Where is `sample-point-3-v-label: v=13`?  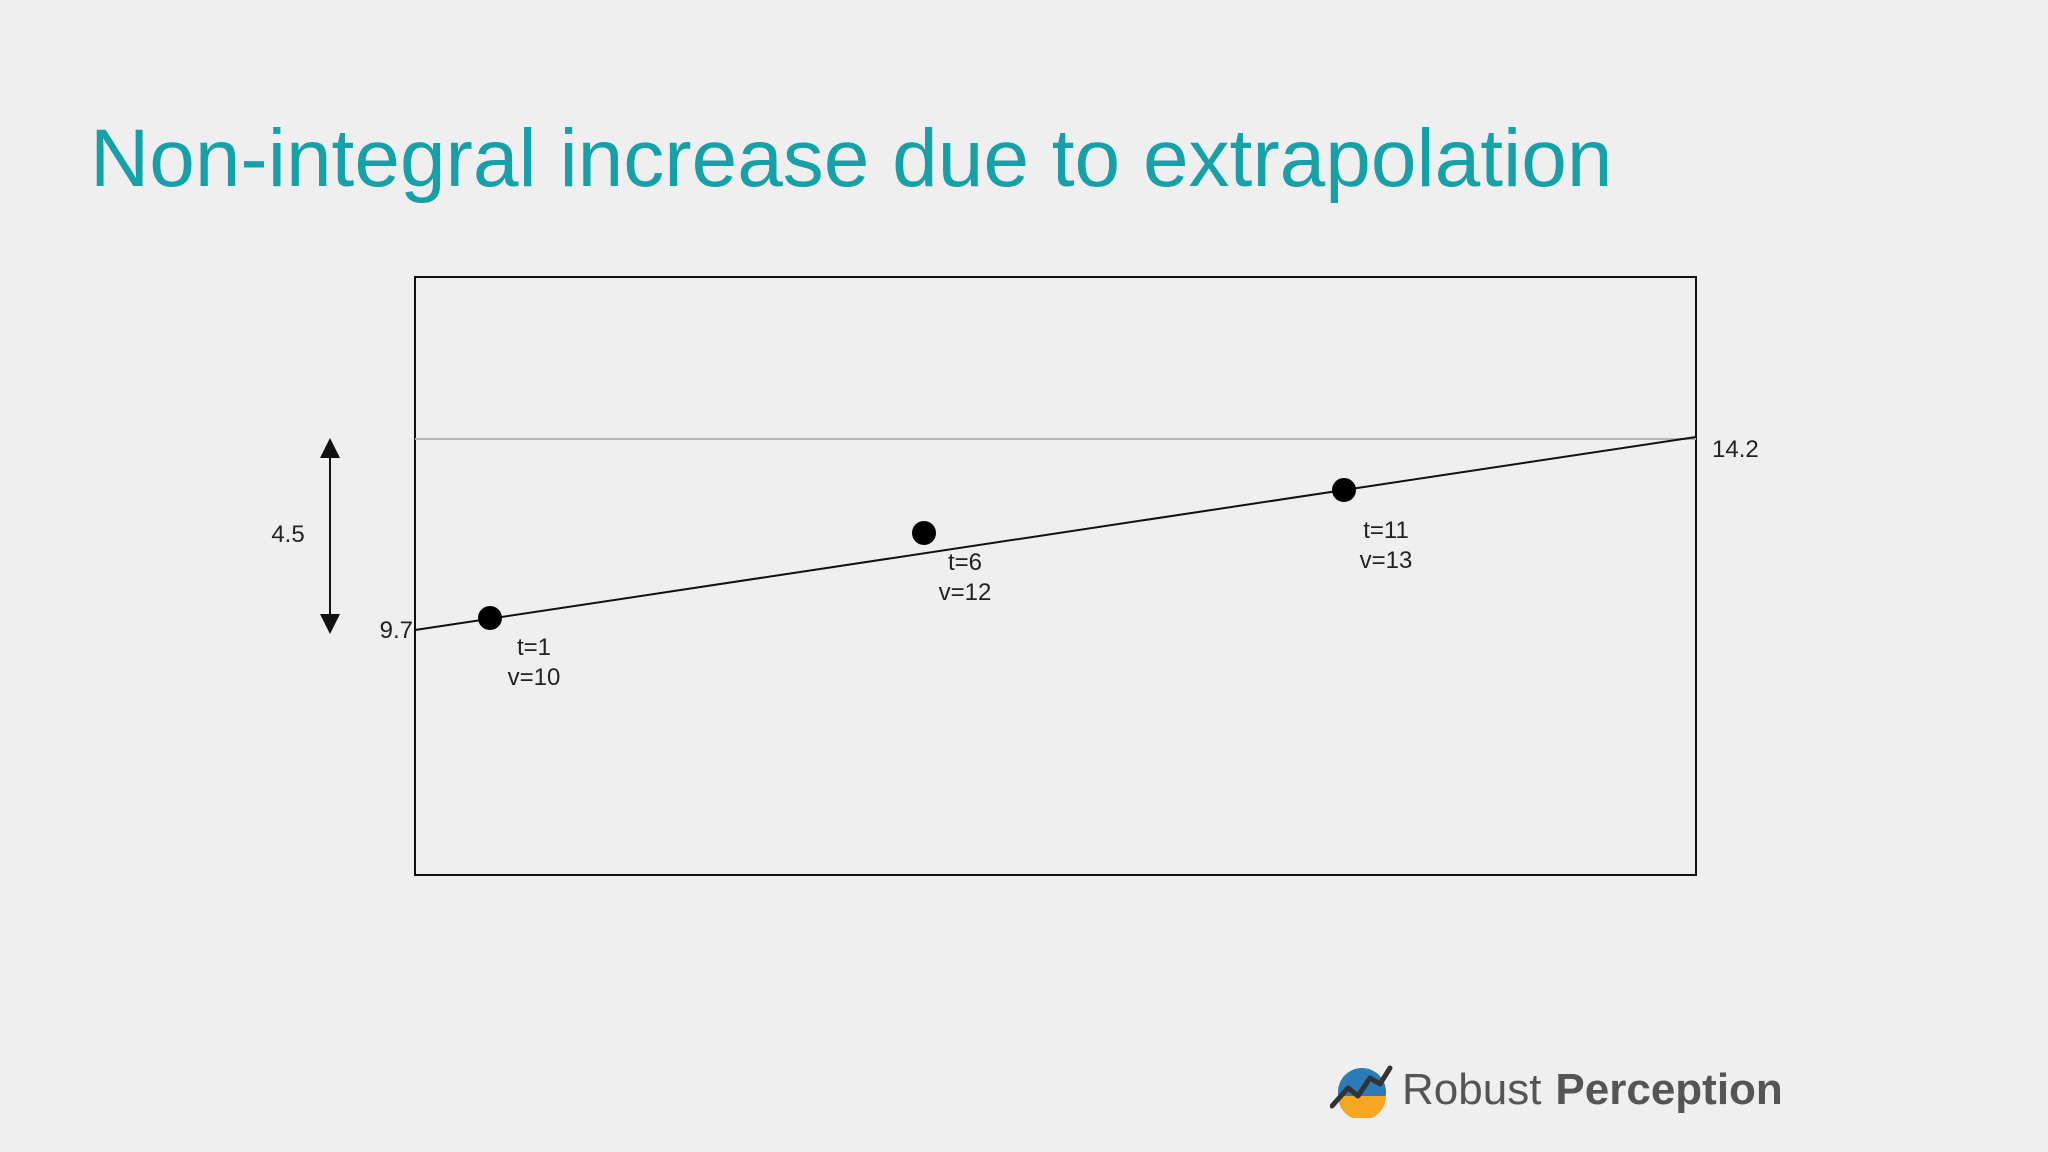
sample-point-3-v-label: v=13 is located at coordinates (1386, 560).